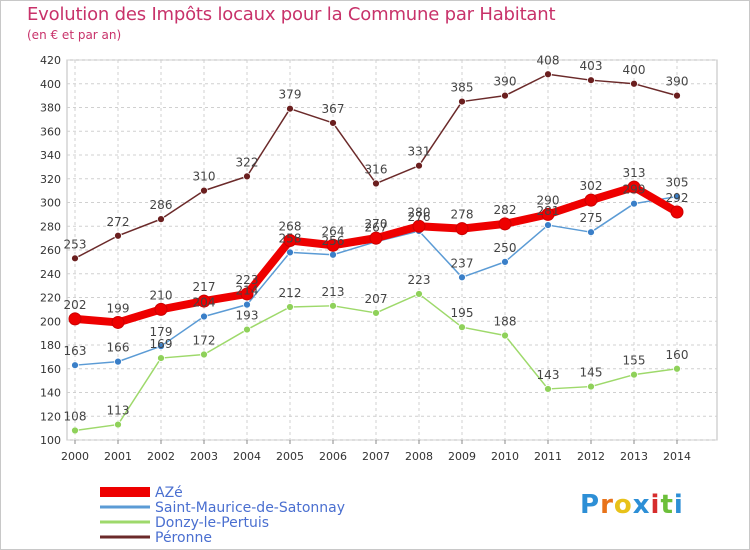 This screenshot has height=550, width=750. What do you see at coordinates (50, 84) in the screenshot?
I see `y-tick-label: 400` at bounding box center [50, 84].